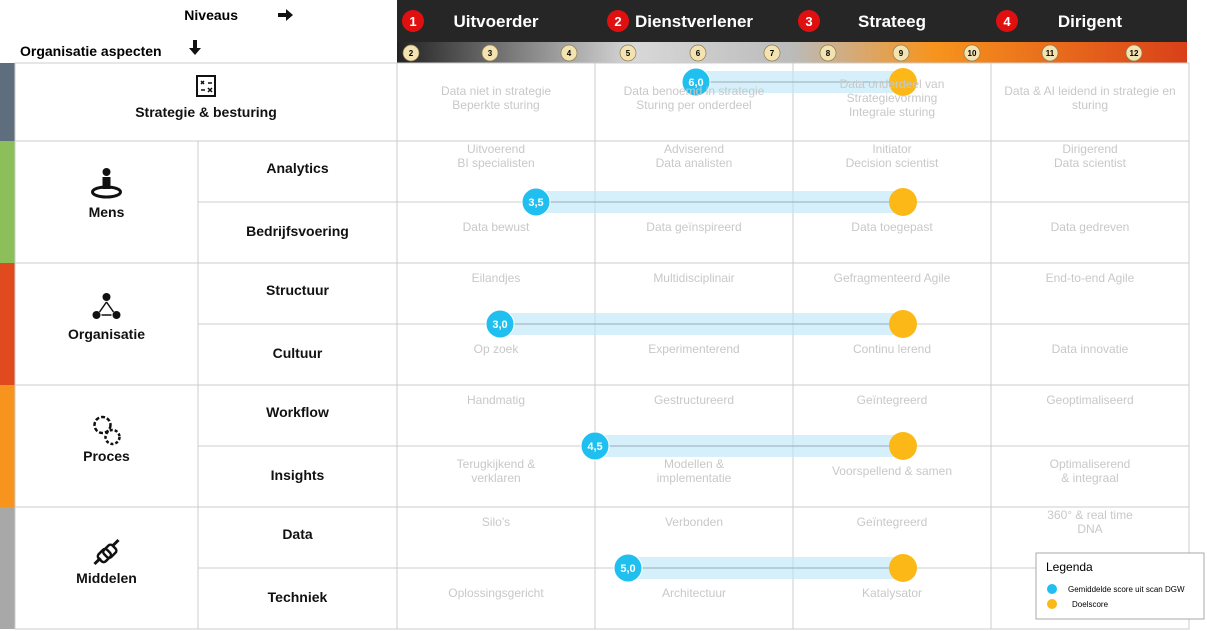  I want to click on level-name: Dienstverlener, so click(694, 21).